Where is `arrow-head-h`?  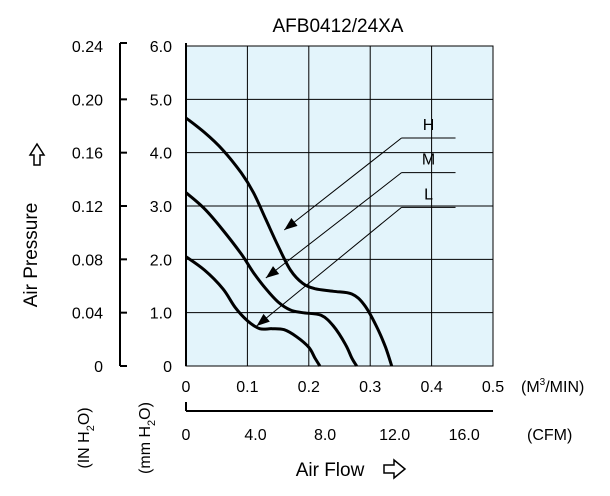
arrow-head-h is located at coordinates (291, 224).